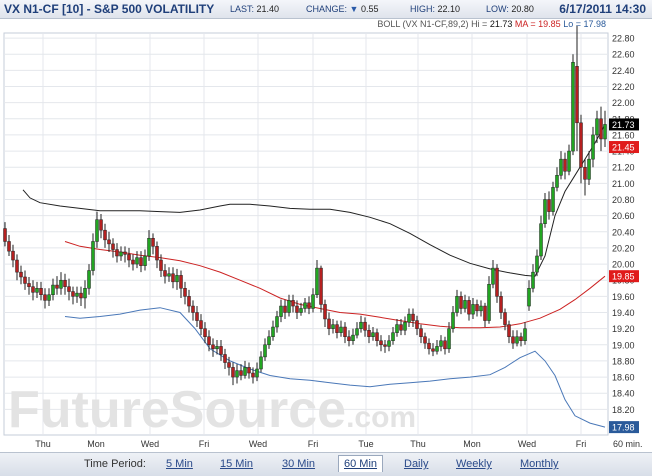  What do you see at coordinates (361, 463) in the screenshot?
I see `period-60-min: 60 Min` at bounding box center [361, 463].